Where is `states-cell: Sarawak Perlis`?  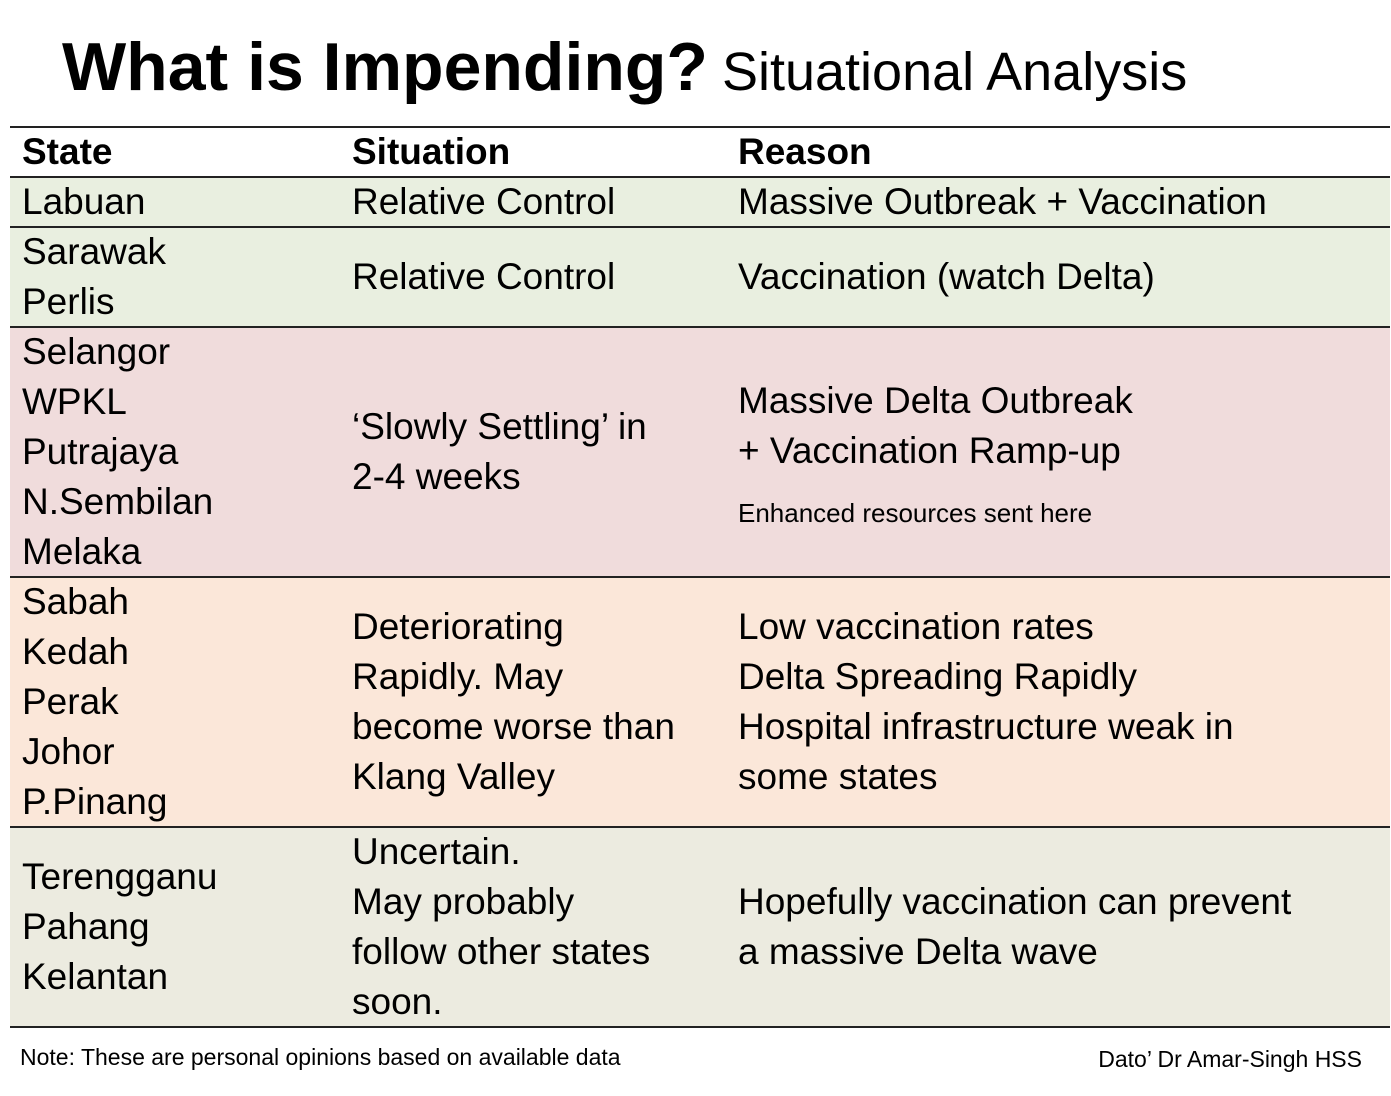
states-cell: Sarawak Perlis is located at coordinates (94, 277).